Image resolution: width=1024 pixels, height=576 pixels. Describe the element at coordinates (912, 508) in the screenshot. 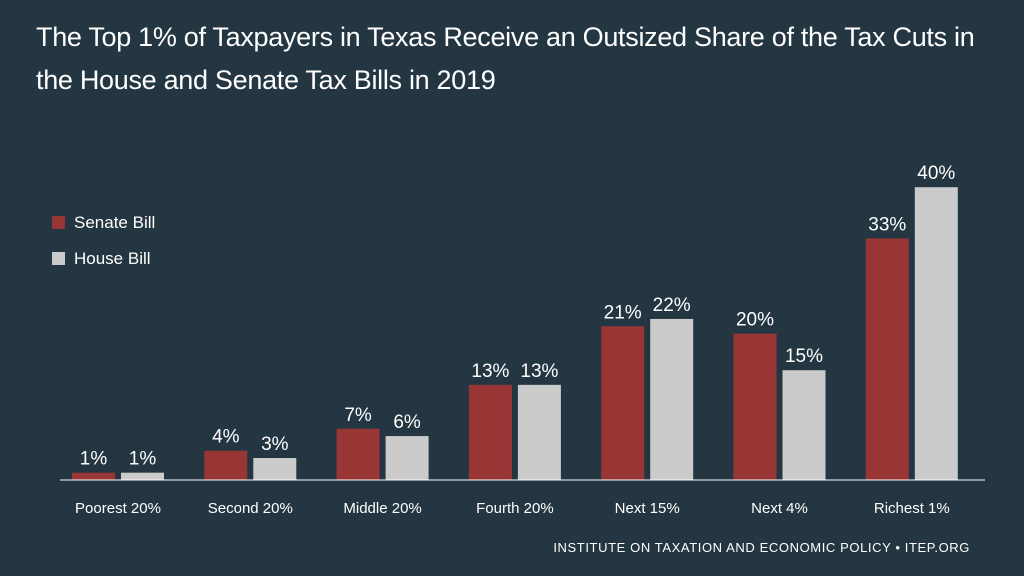

I see `x-tick-label-7: Richest 1%` at that location.